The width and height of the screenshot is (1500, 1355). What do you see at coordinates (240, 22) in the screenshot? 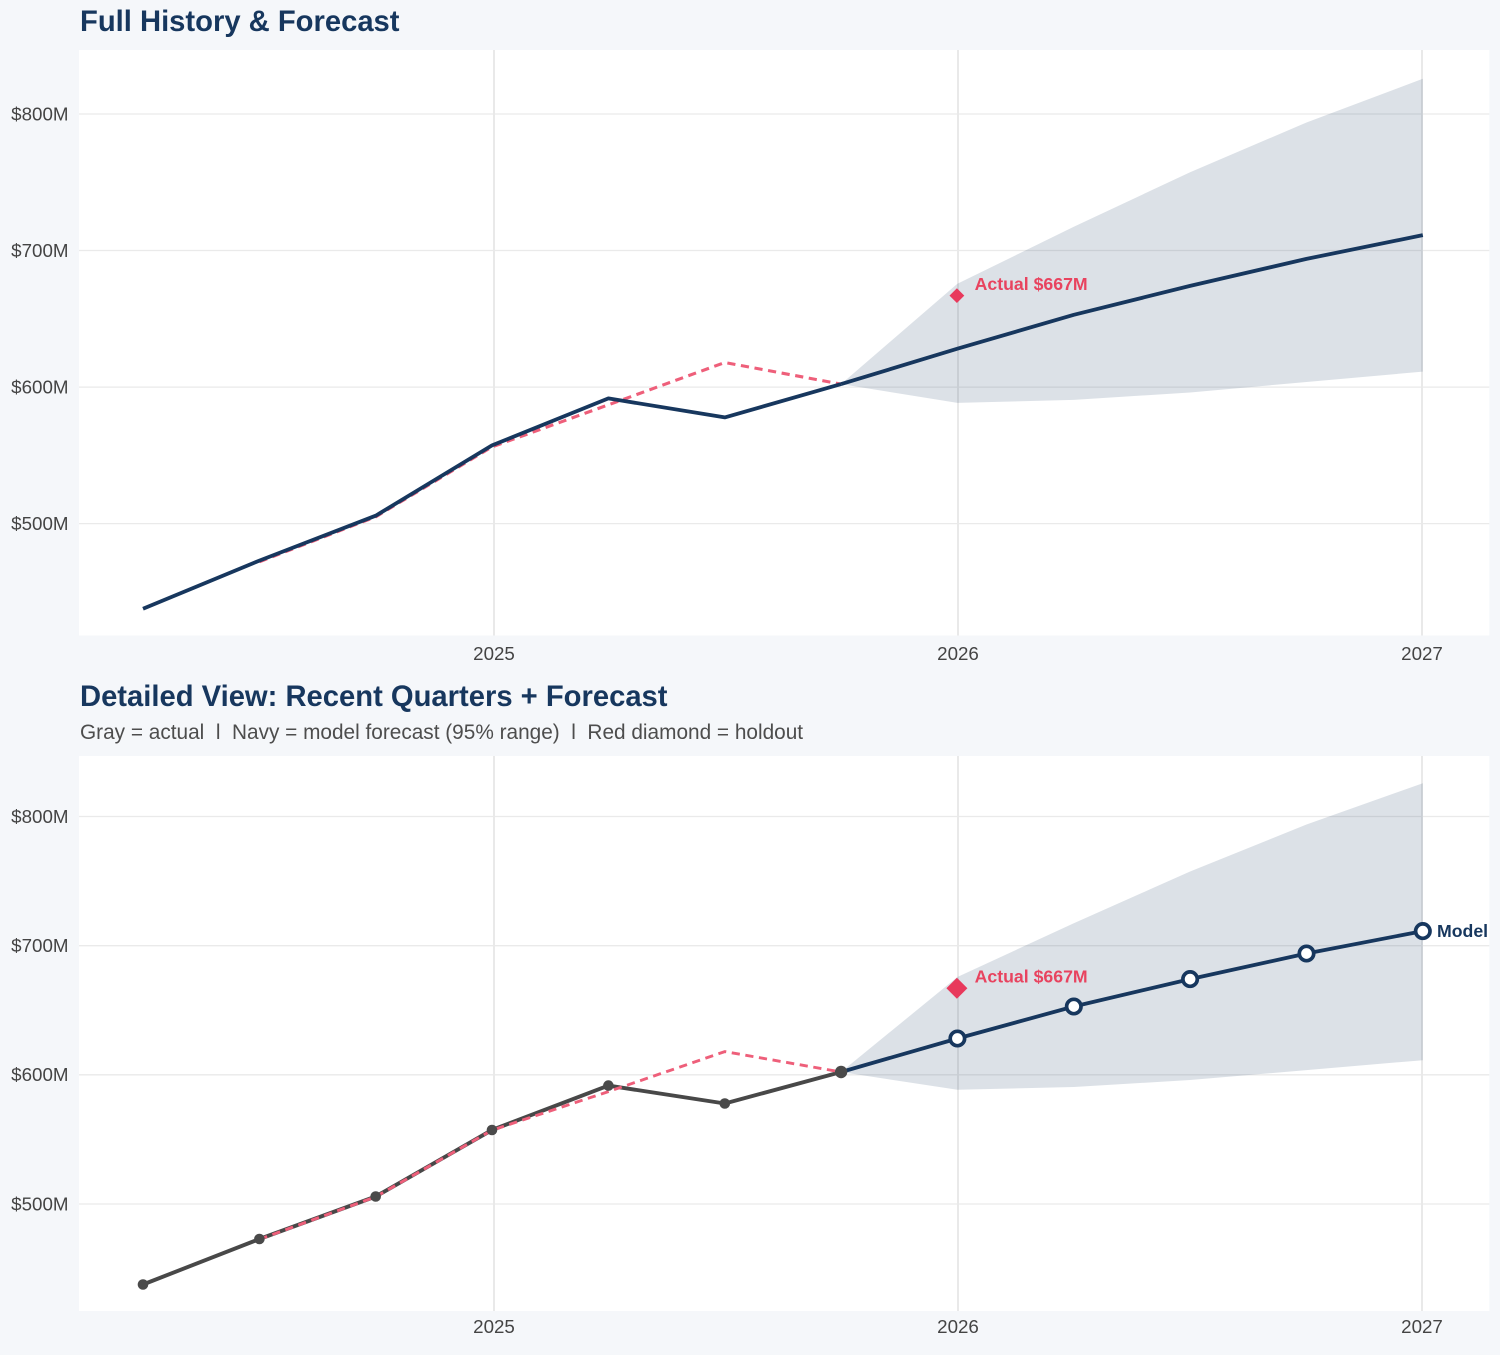
I see `svg-text: Full History & Forecast` at bounding box center [240, 22].